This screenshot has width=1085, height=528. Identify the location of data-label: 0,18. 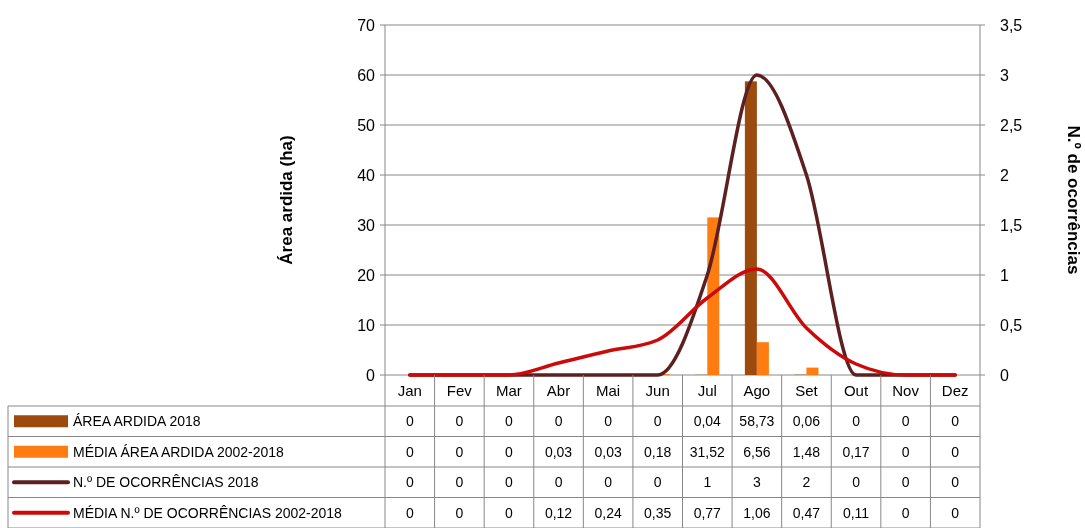
(658, 451).